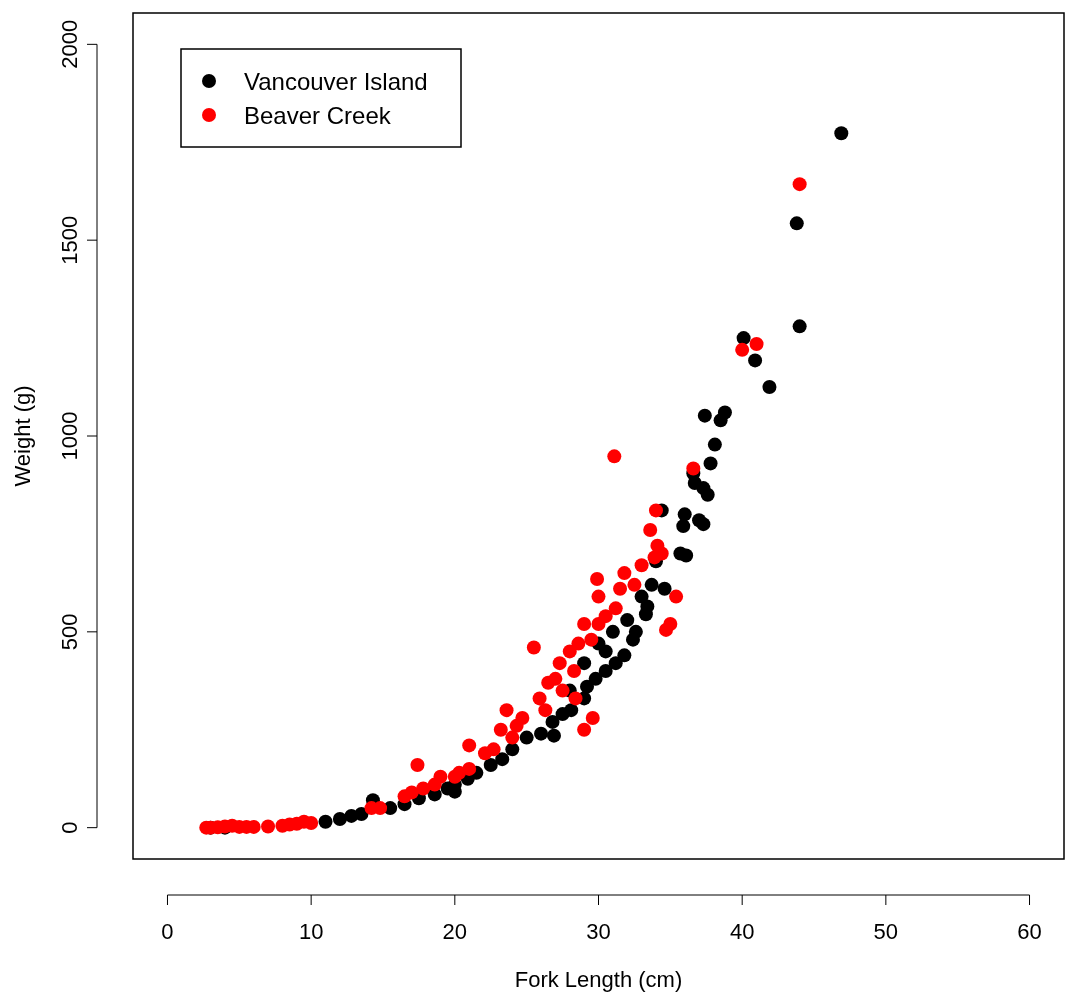  Describe the element at coordinates (167, 931) in the screenshot. I see `x-tick-label: 0` at that location.